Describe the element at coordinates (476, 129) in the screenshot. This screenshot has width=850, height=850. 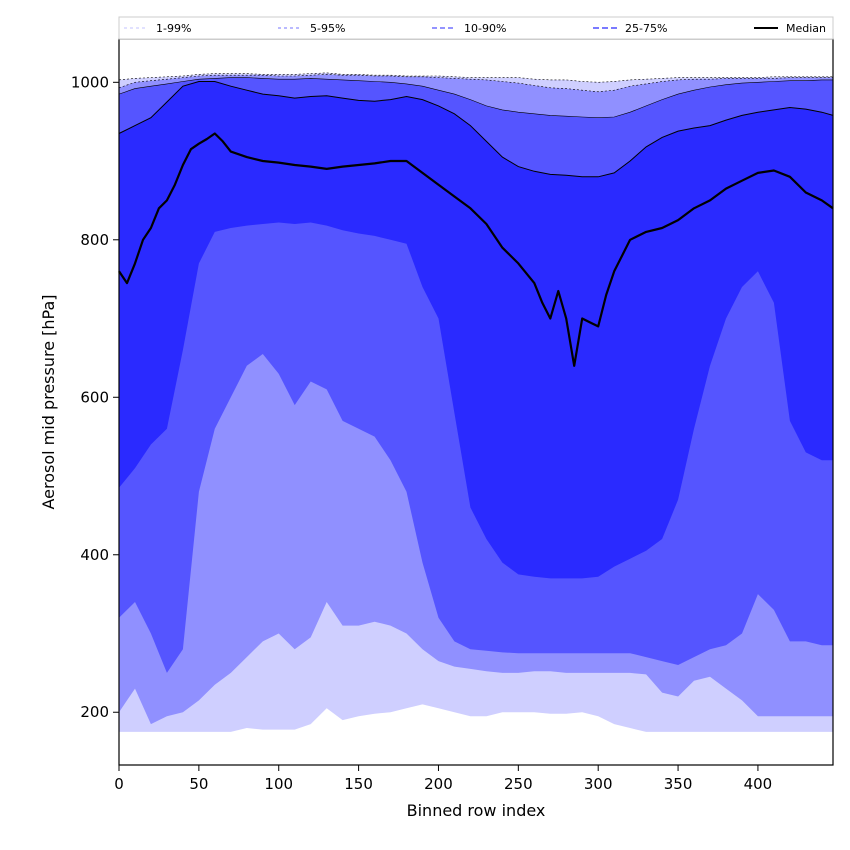
I see `band-upper-edge-25-75%` at that location.